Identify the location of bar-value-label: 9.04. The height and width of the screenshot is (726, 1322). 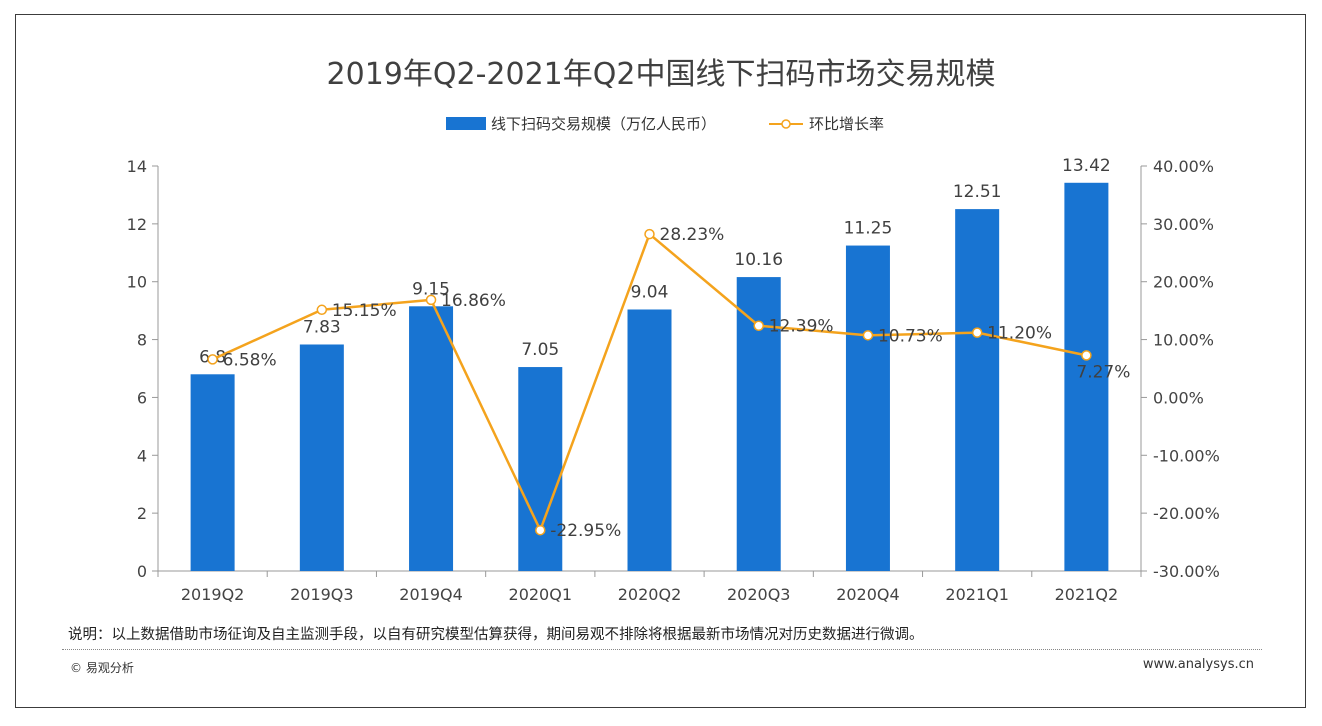
(650, 292).